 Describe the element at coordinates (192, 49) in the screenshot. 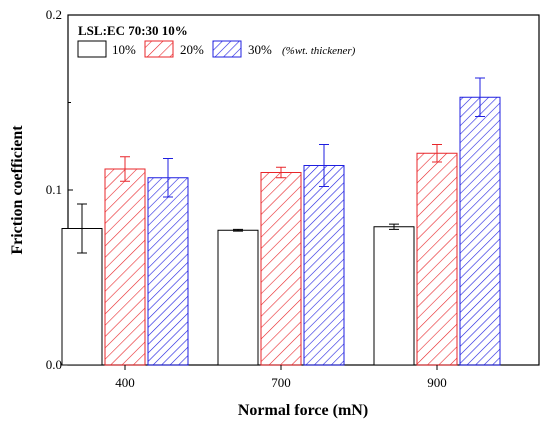

I see `legend-label-20: 20%` at that location.